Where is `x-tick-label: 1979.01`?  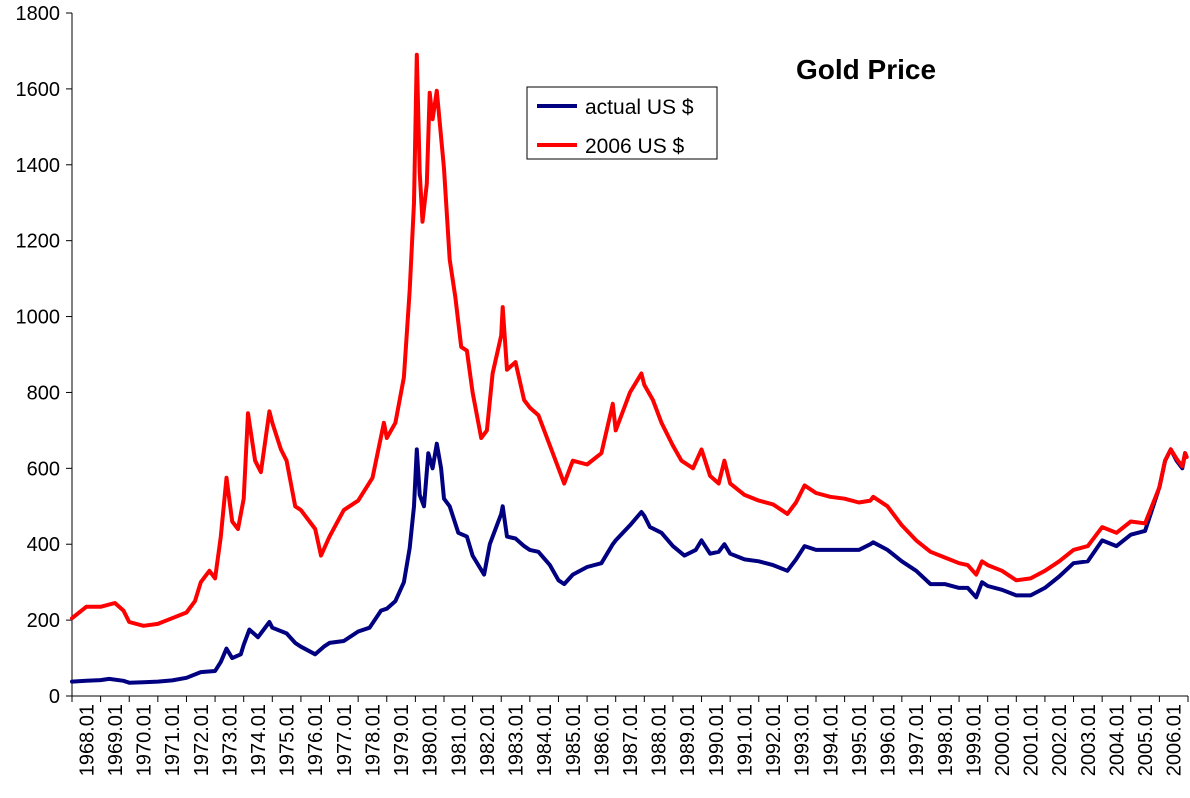 x-tick-label: 1979.01 is located at coordinates (402, 740).